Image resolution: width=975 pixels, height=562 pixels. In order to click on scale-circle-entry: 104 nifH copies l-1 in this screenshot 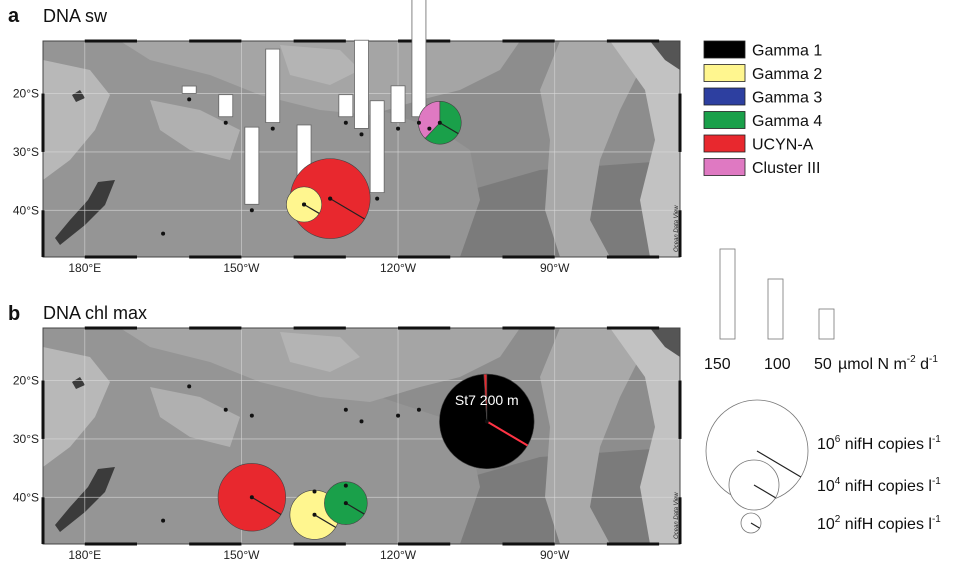, I will do `click(834, 485)`.